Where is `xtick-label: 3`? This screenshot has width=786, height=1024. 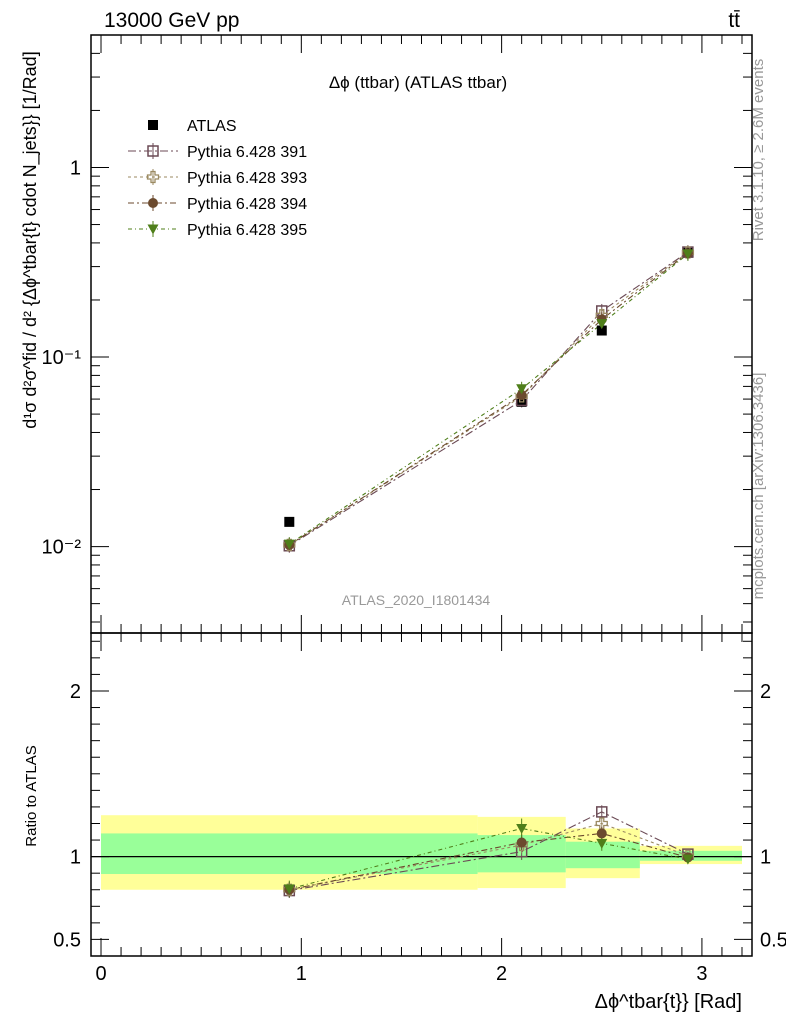 xtick-label: 3 is located at coordinates (701, 974).